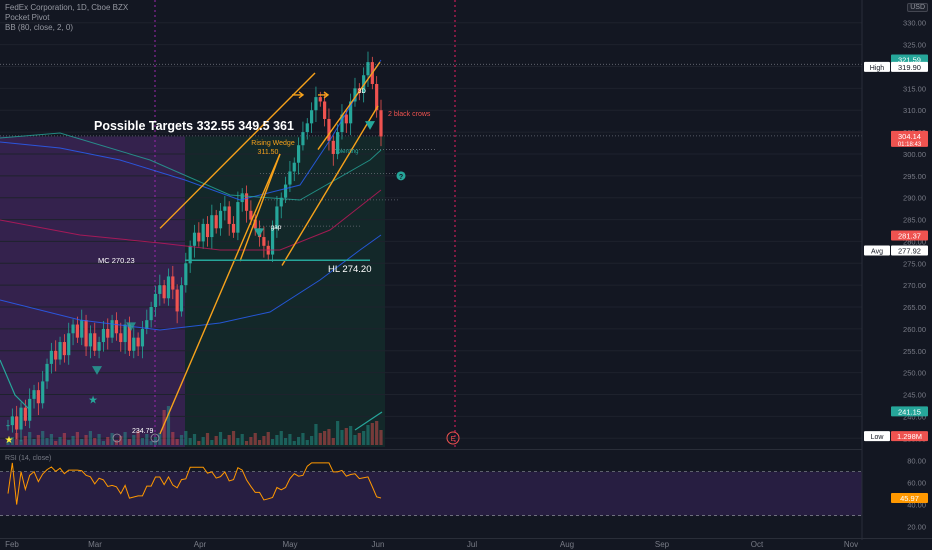  I want to click on indicator-pocket-pivot: Pocket Pivot, so click(27, 17).